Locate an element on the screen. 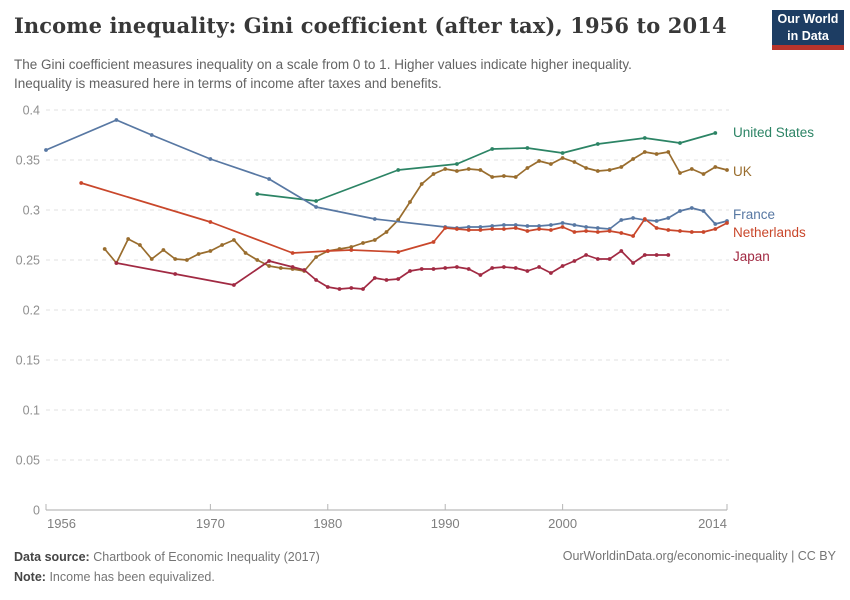 This screenshot has width=850, height=600. series-label-united-states: United States is located at coordinates (773, 132).